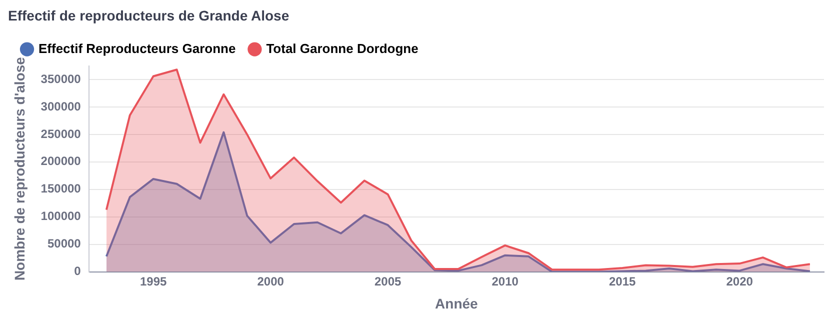 This screenshot has width=840, height=325. I want to click on y-tick-label: 300000, so click(61, 106).